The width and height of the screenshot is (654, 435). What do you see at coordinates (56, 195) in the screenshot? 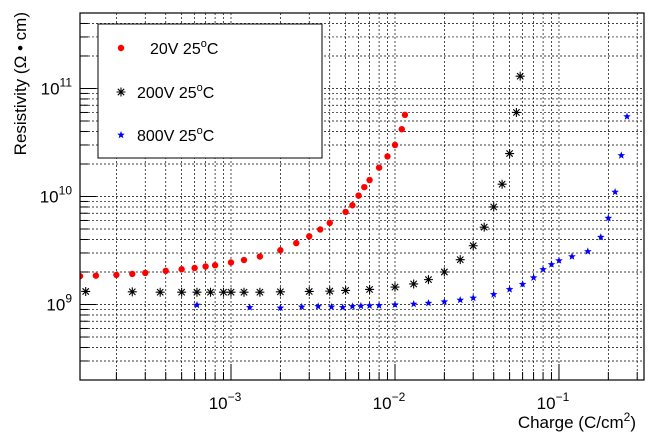
I see `y-tick-label: 1010` at bounding box center [56, 195].